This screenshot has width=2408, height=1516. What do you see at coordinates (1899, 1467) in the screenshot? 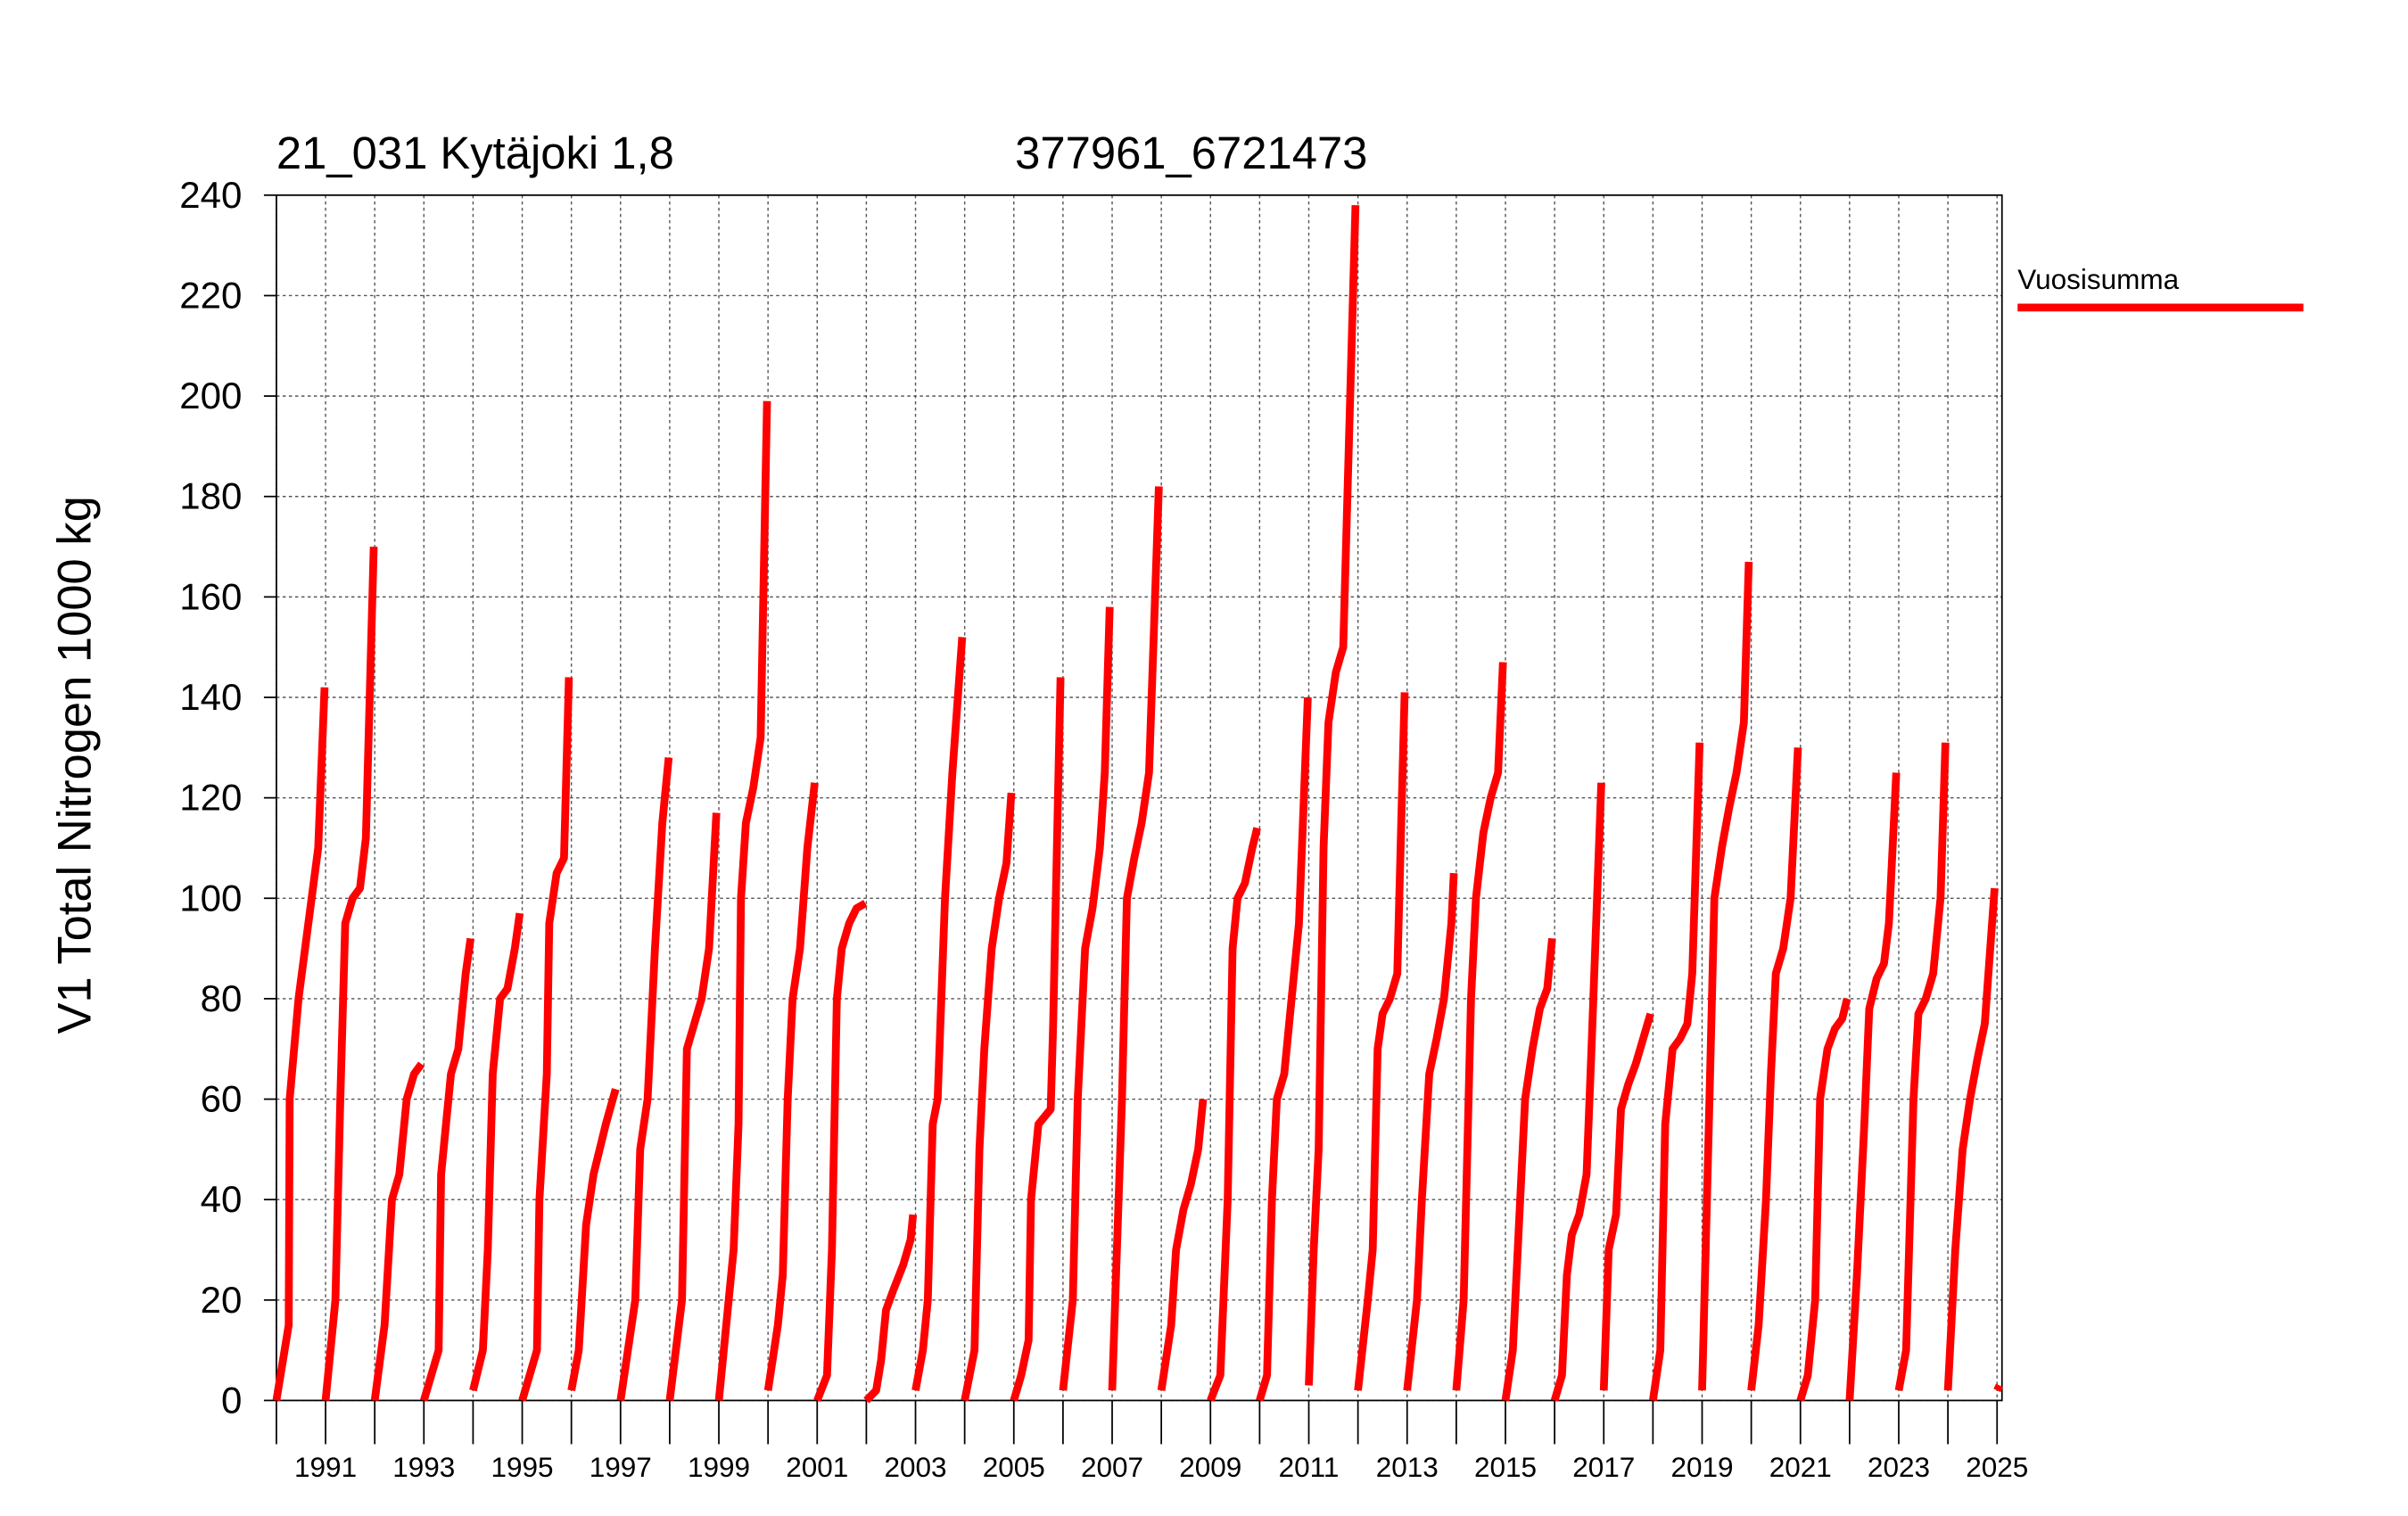
I see `x-tick-label: 2023` at bounding box center [1899, 1467].